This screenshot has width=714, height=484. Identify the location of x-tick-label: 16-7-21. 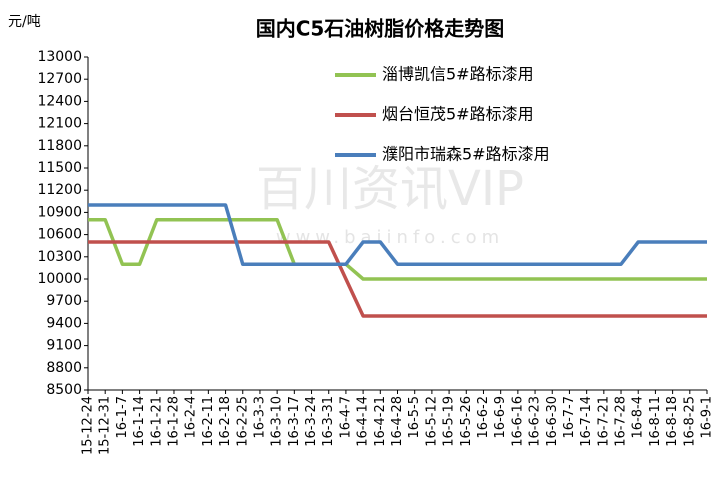
(603, 421).